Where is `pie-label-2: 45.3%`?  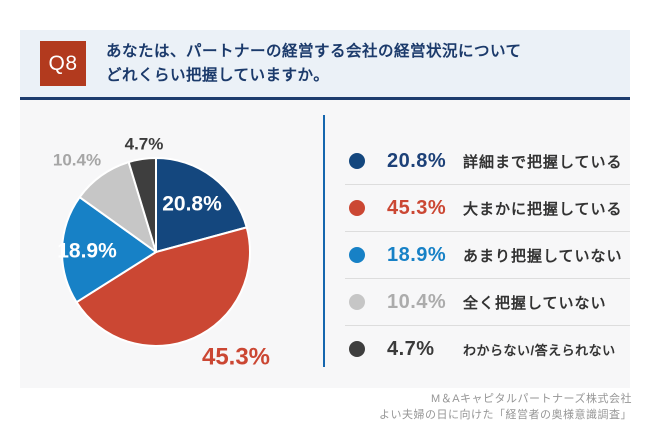
pie-label-2: 45.3% is located at coordinates (236, 357).